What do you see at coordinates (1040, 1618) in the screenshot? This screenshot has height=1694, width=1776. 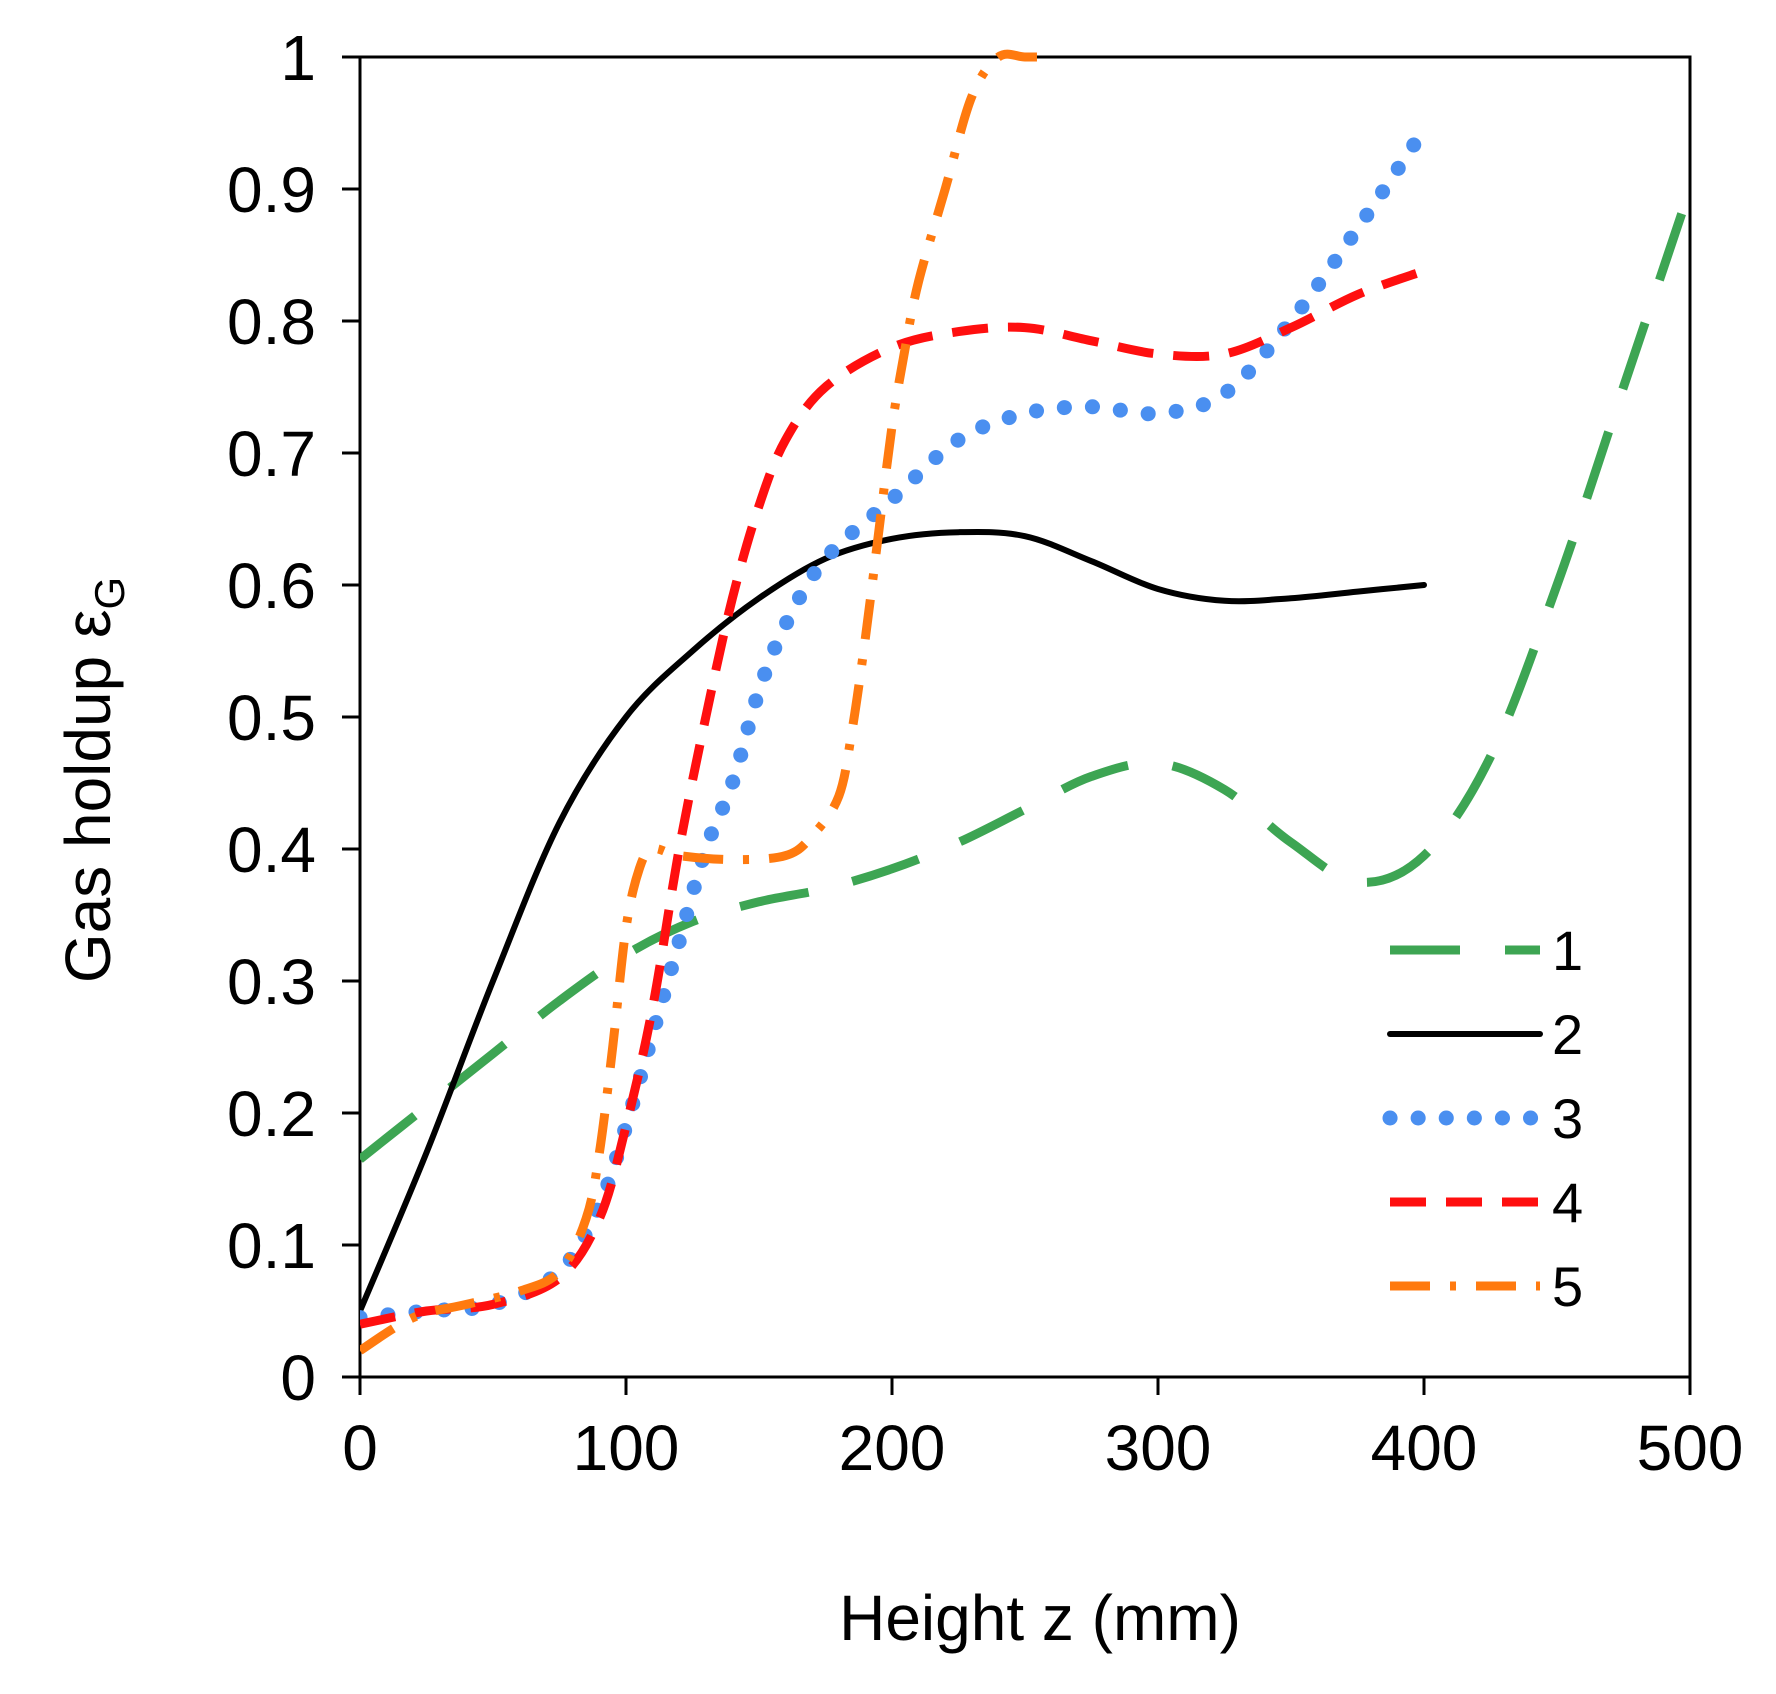 I see `x-axis-label: Height z (mm)` at bounding box center [1040, 1618].